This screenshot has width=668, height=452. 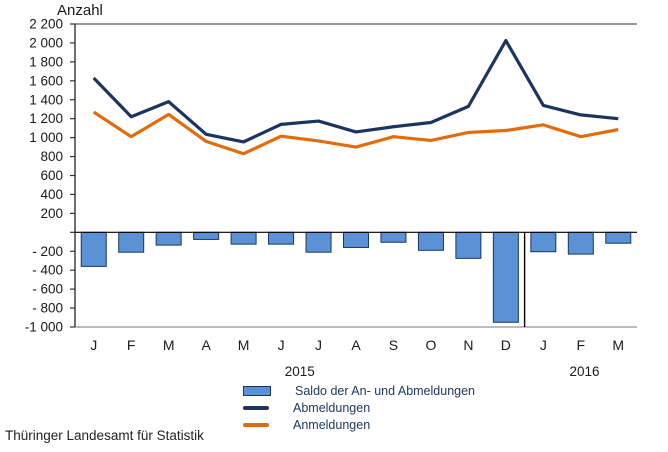 What do you see at coordinates (47, 270) in the screenshot?
I see `y-tick-label: - 400` at bounding box center [47, 270].